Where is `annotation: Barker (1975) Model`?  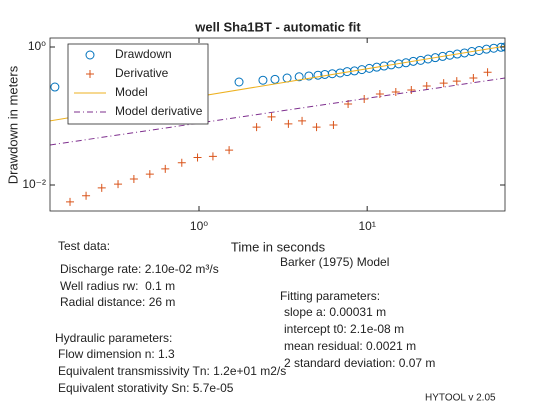
annotation: Barker (1975) Model is located at coordinates (334, 262).